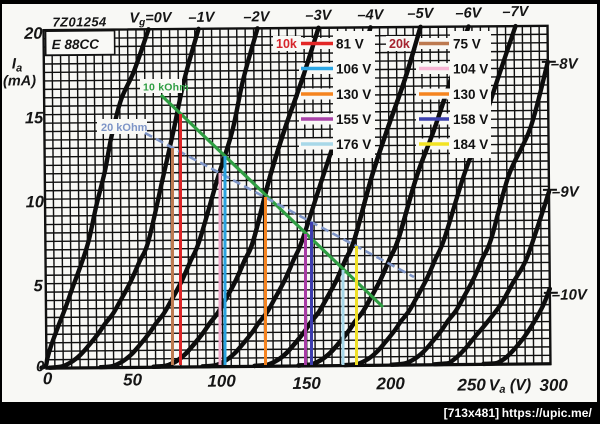 This screenshot has height=424, width=600. What do you see at coordinates (471, 384) in the screenshot?
I see `svg-text: 250` at bounding box center [471, 384].